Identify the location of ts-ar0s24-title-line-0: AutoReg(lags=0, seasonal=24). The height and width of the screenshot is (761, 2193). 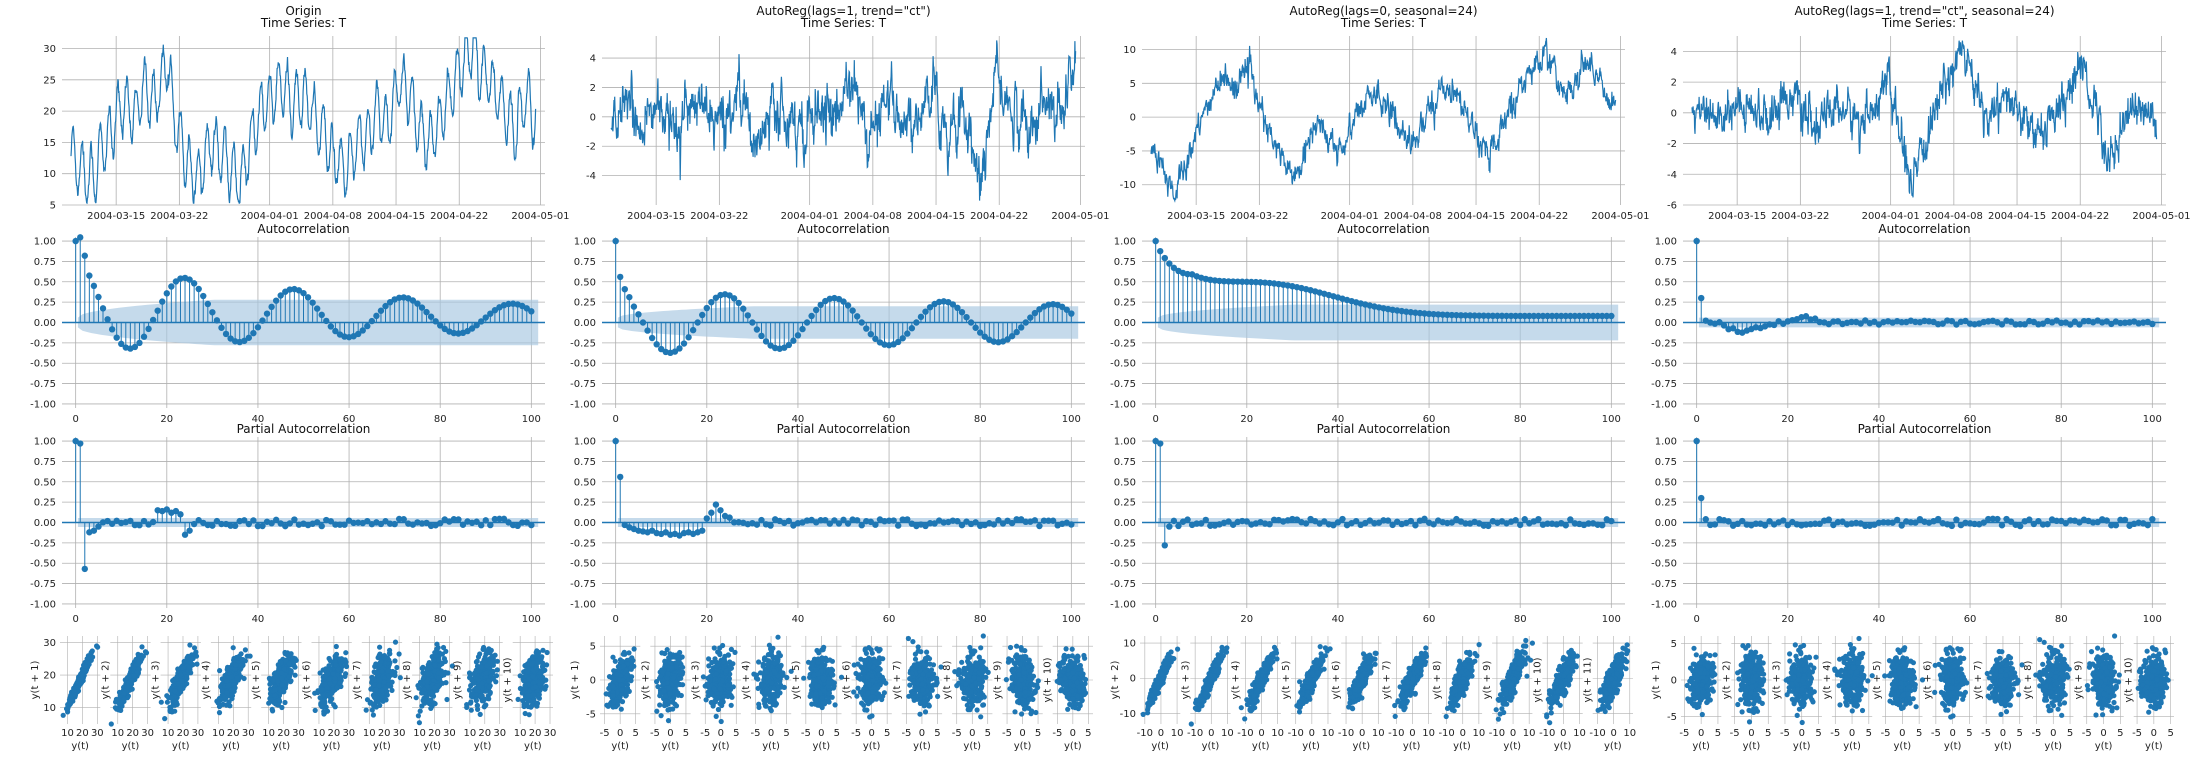
(1383, 11).